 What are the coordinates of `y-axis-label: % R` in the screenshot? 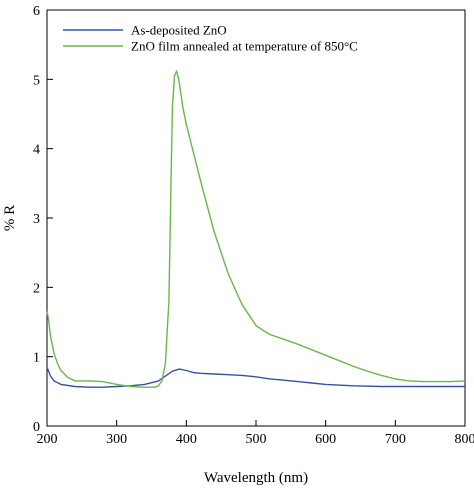 It's located at (10, 218).